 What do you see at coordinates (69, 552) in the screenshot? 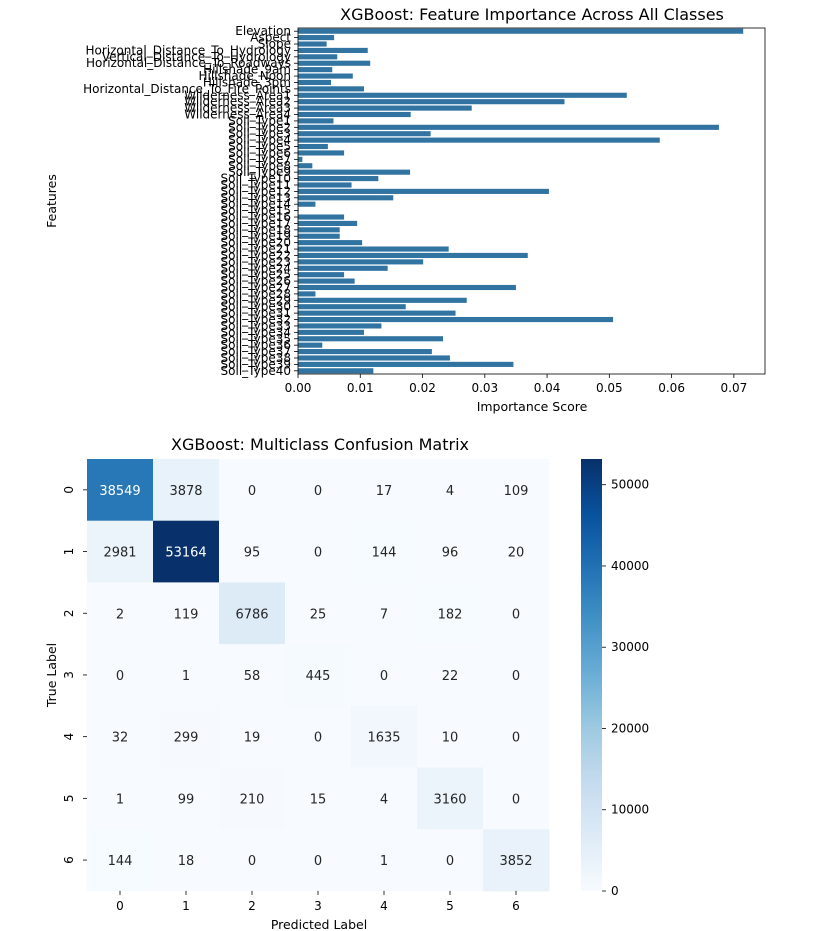
I see `heatmap-y-tick-label: 1` at bounding box center [69, 552].